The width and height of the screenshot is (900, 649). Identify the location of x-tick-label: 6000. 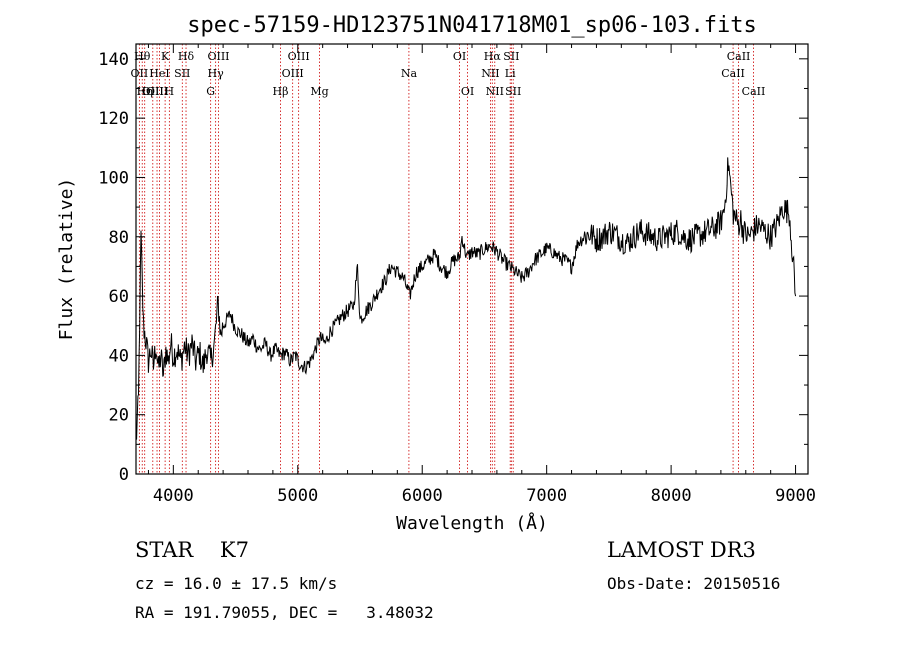
(422, 496).